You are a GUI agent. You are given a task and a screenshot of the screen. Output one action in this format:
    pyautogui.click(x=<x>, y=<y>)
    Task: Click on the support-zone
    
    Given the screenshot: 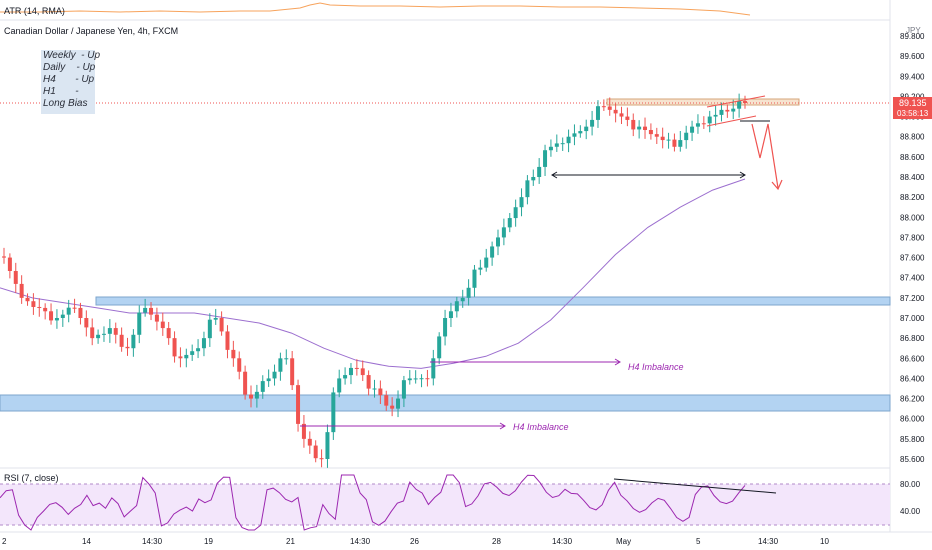 What is the action you would take?
    pyautogui.click(x=445, y=403)
    